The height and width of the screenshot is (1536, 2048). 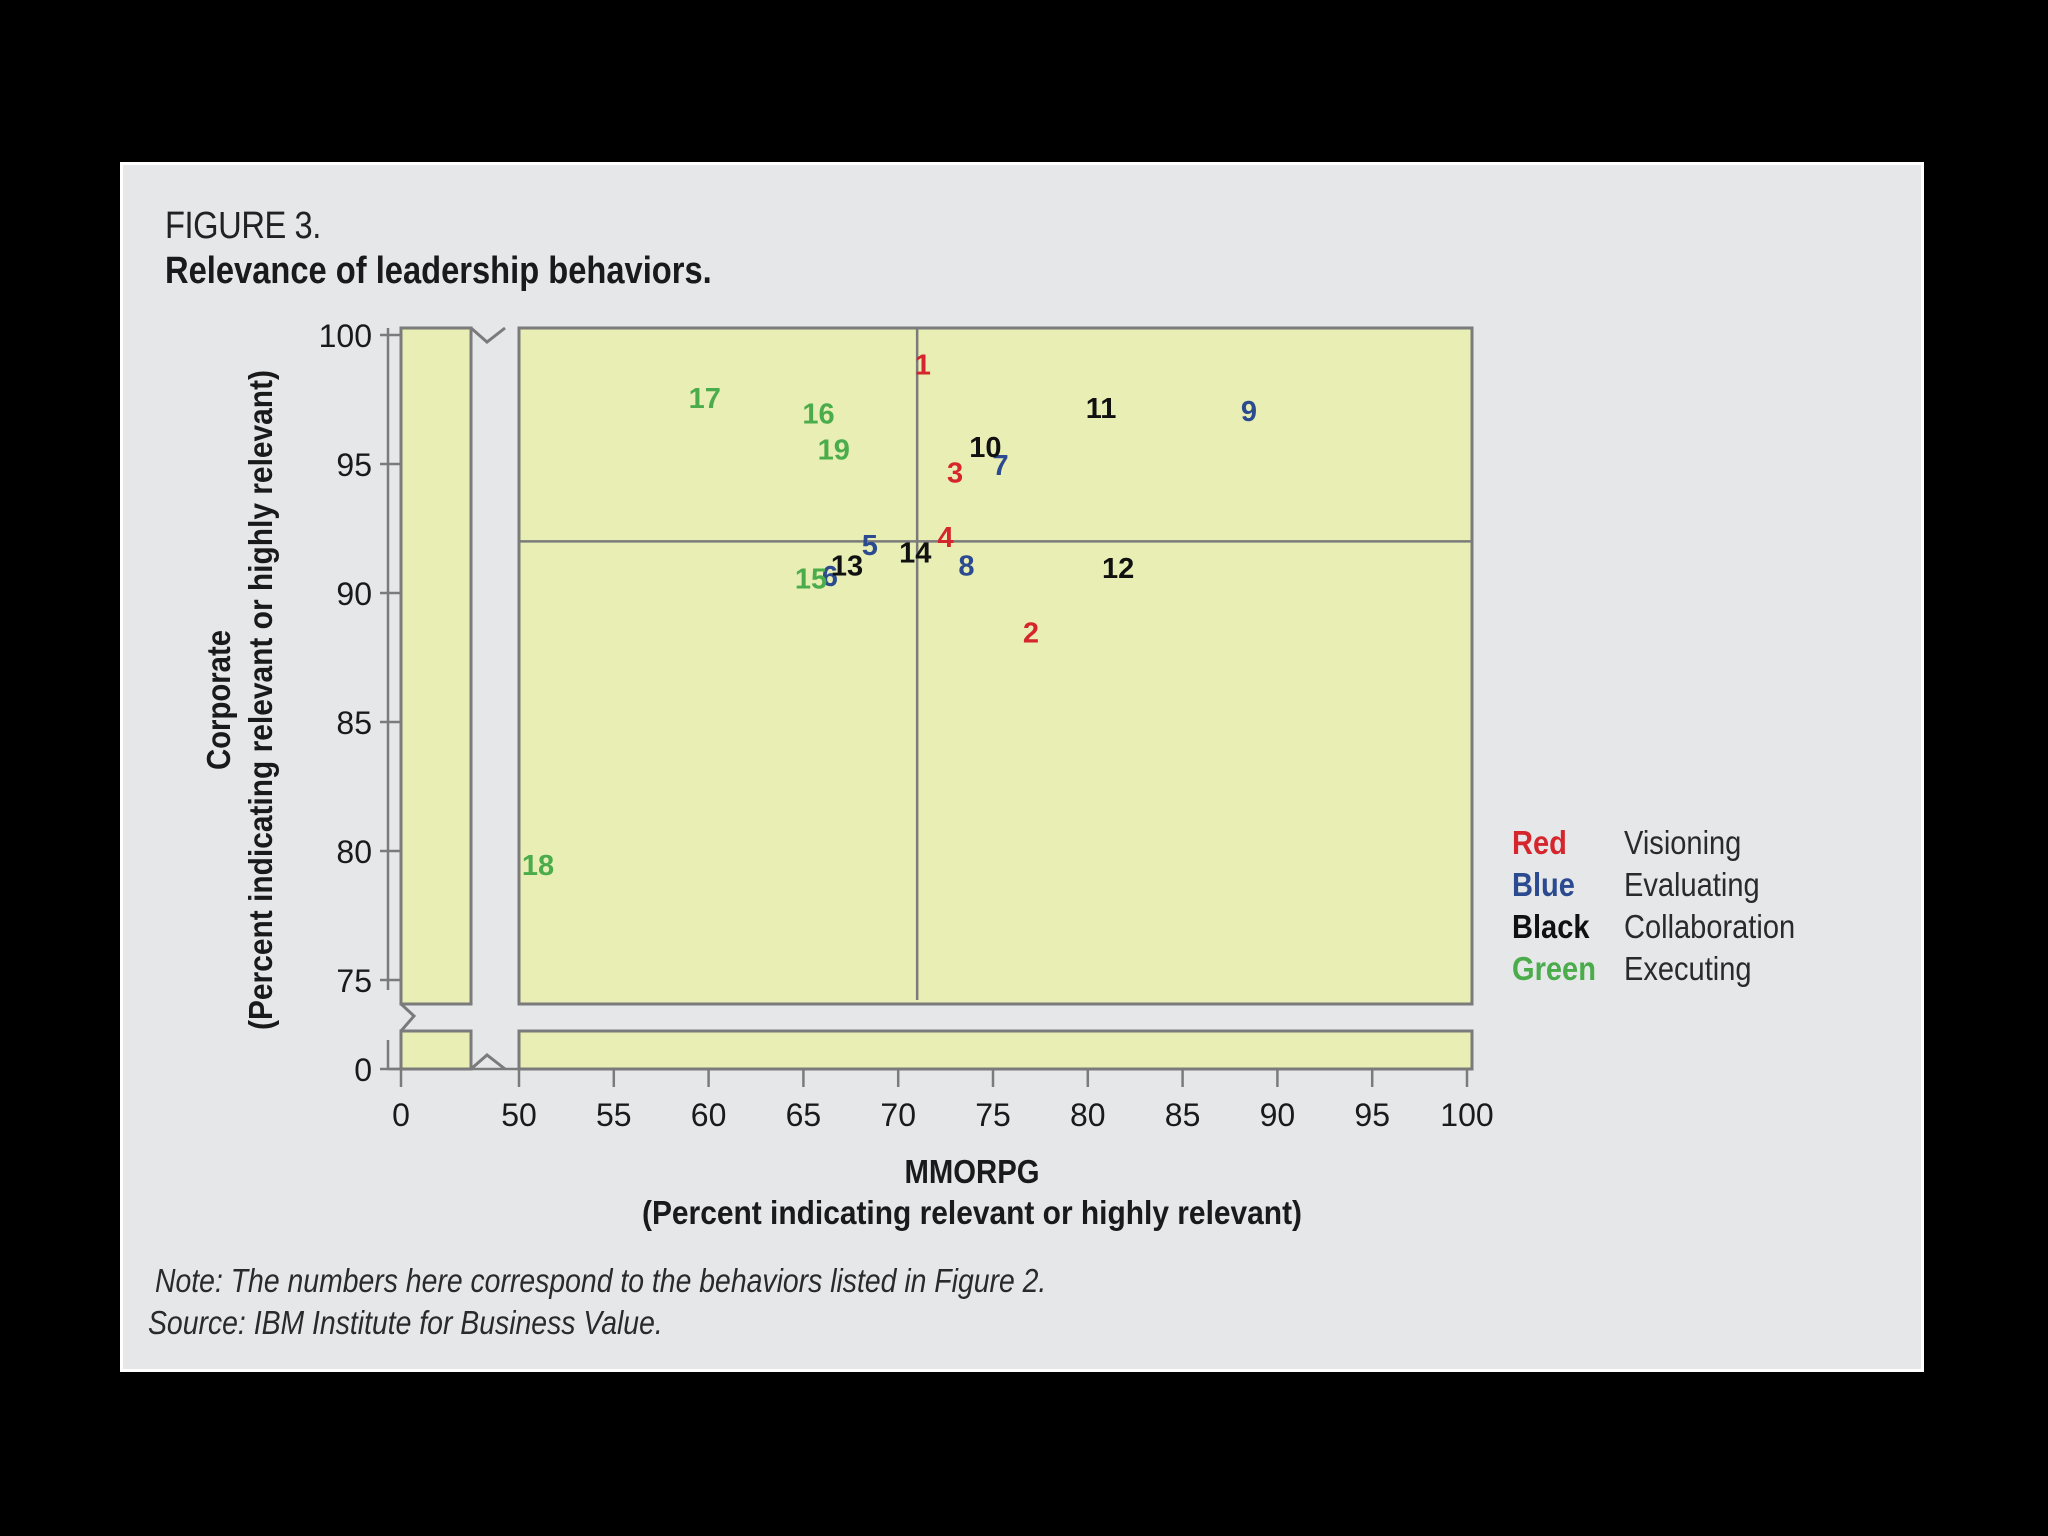 I want to click on data-point-label: 19, so click(x=834, y=451).